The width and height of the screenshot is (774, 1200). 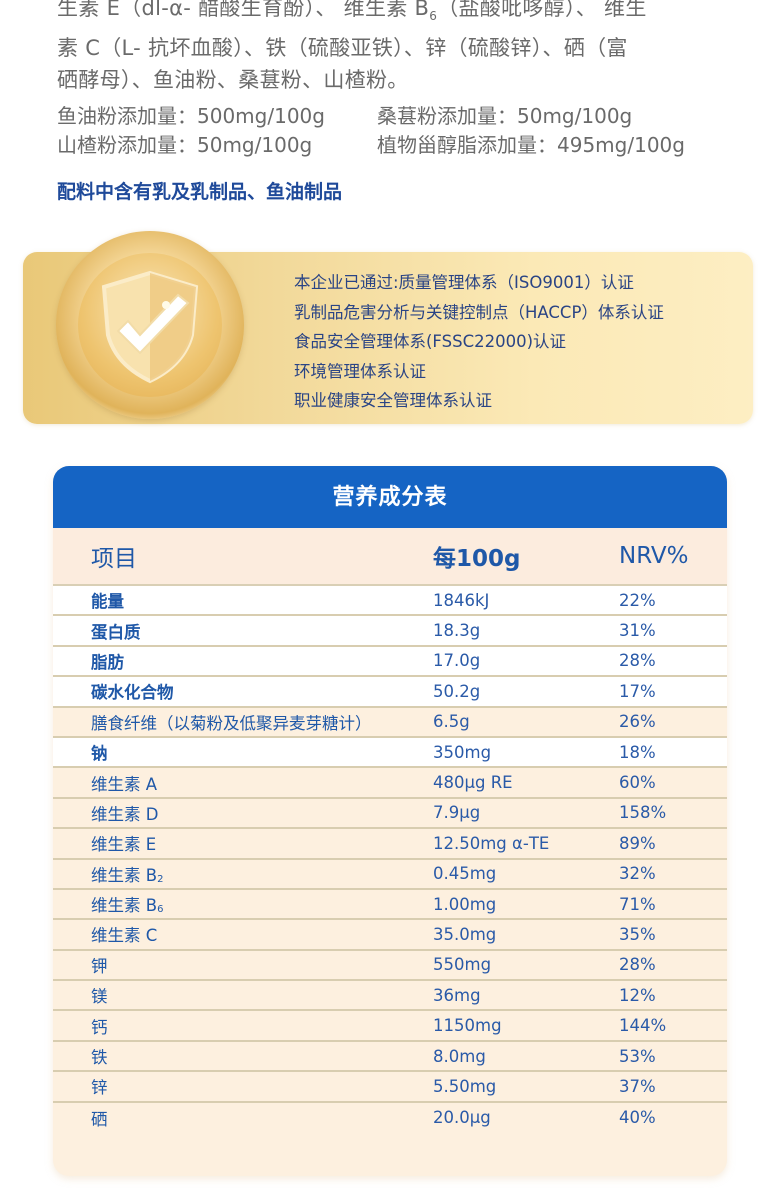 I want to click on table-title: 营养成分表, so click(x=390, y=497).